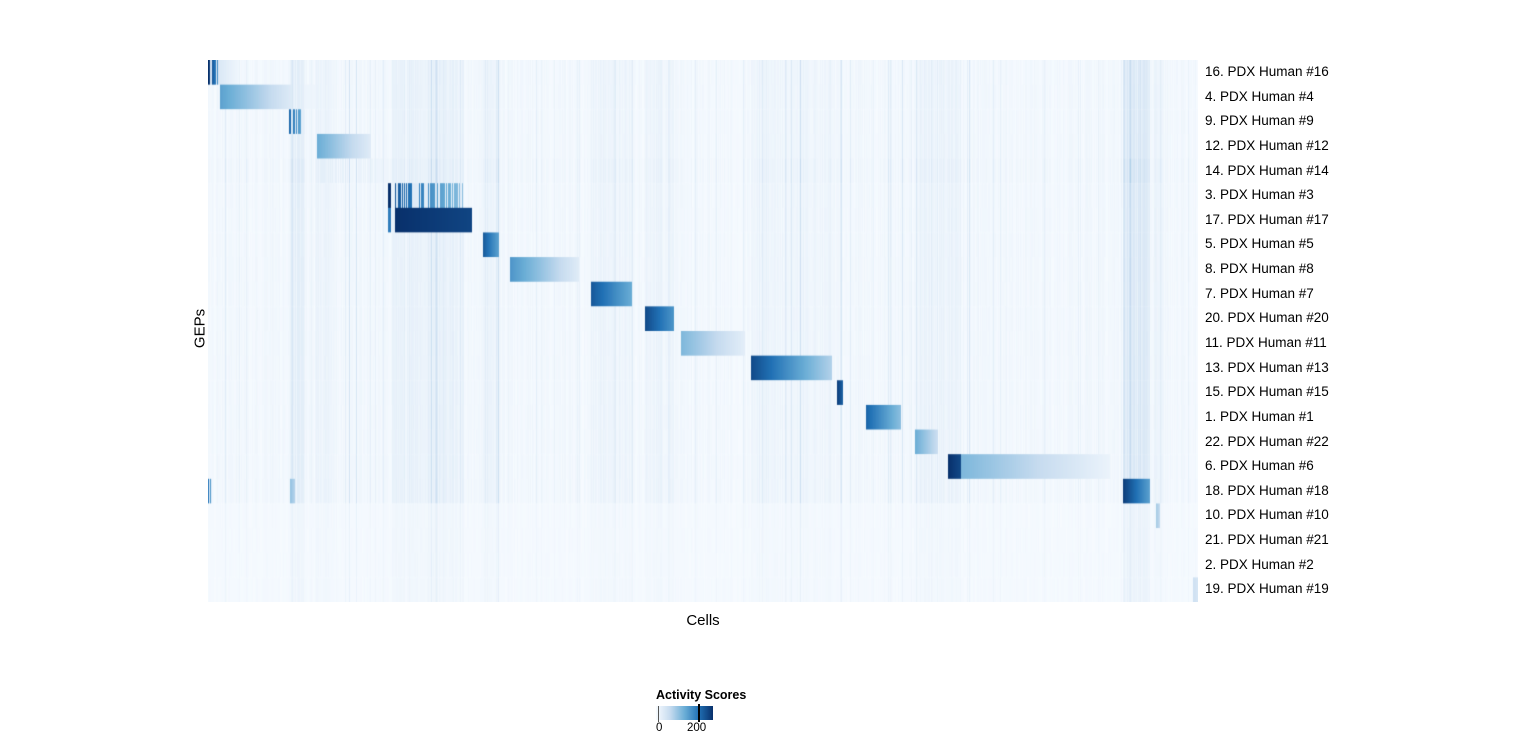  Describe the element at coordinates (200, 328) in the screenshot. I see `y-axis-label: GEPs` at that location.